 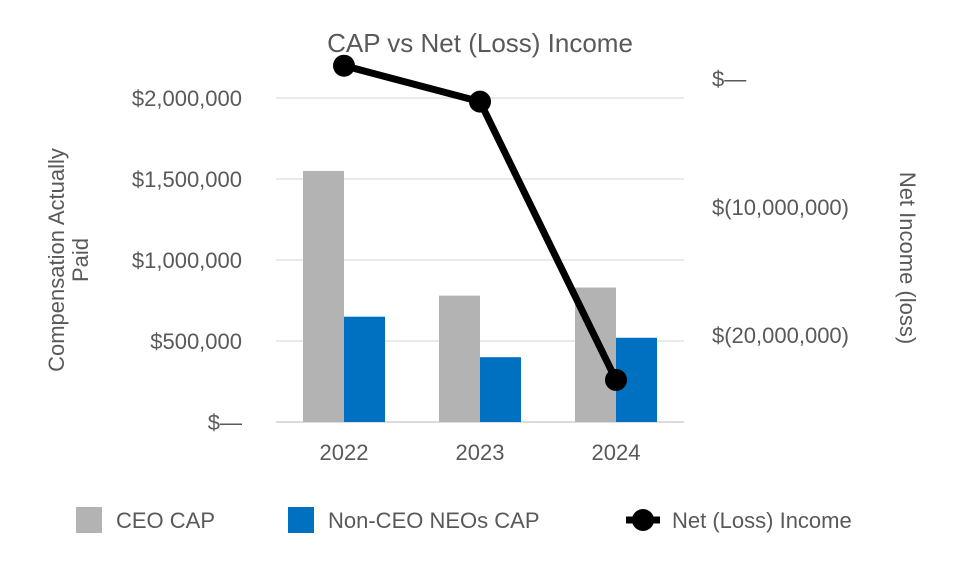 I want to click on net-income-point-2022, so click(x=344, y=65).